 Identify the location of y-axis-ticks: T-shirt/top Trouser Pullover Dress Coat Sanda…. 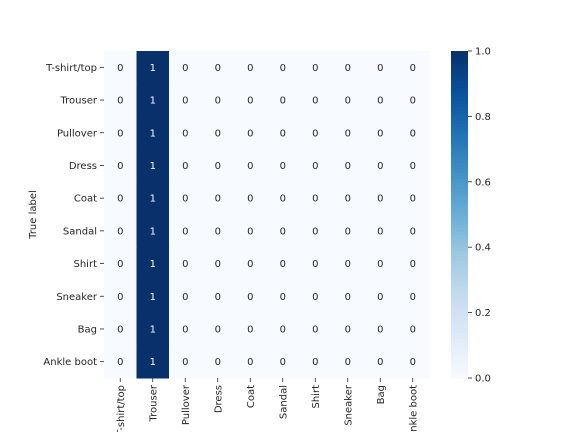
(73, 215).